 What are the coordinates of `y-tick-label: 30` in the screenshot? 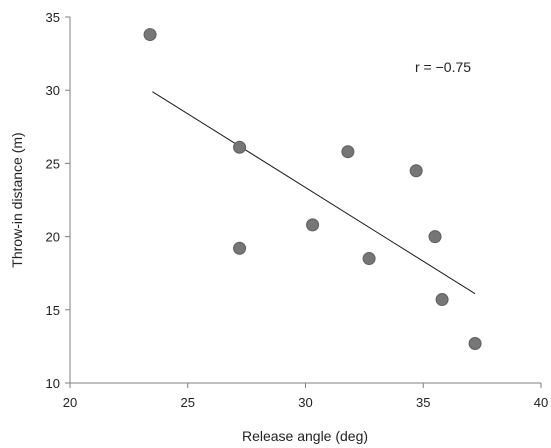 It's located at (53, 90).